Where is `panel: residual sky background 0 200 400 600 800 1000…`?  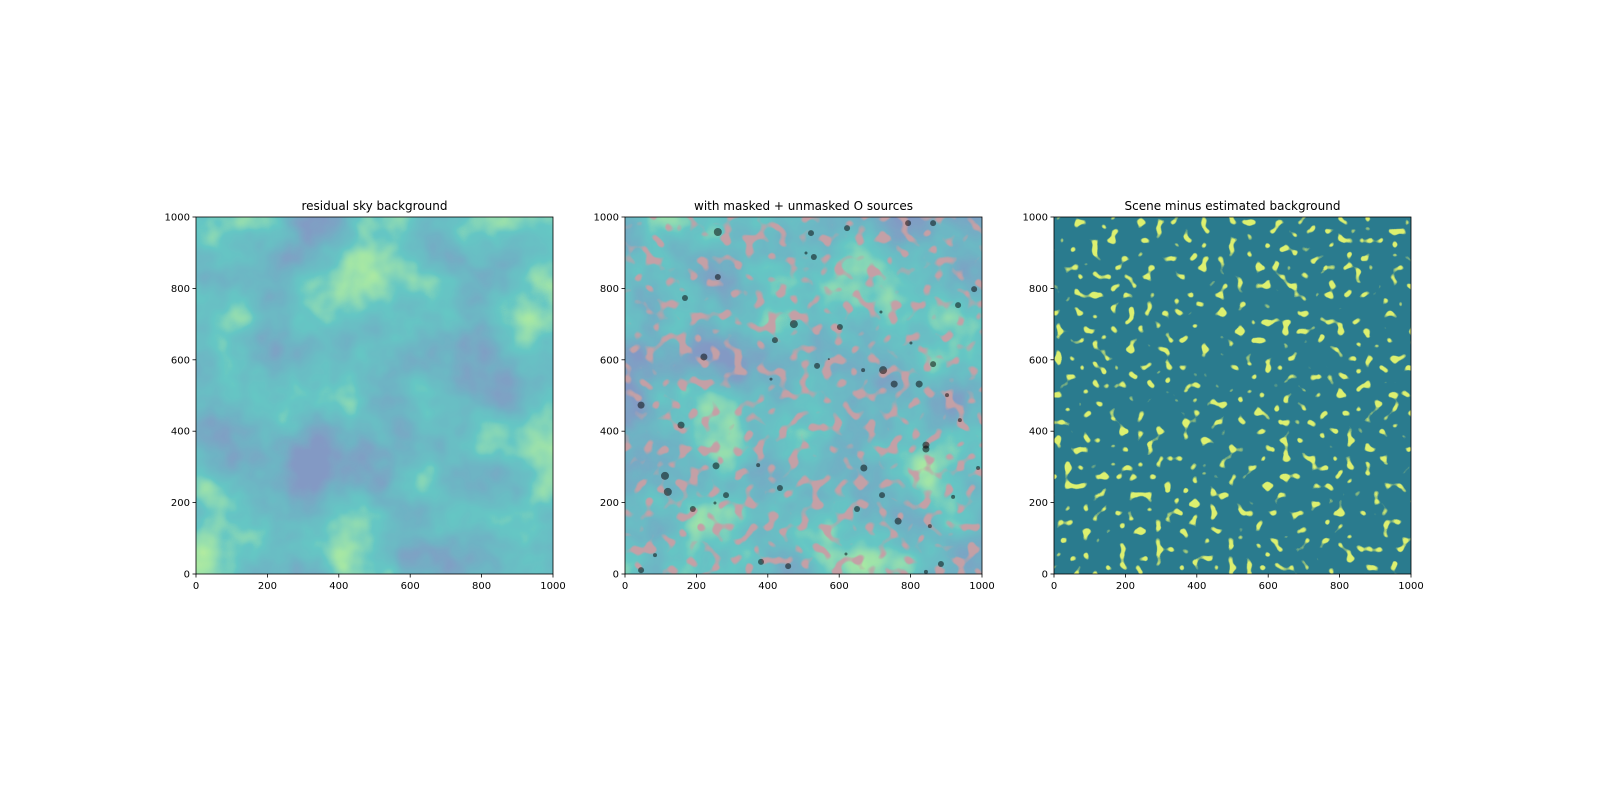
panel: residual sky background 0 200 400 600 800 1000… is located at coordinates (365, 395).